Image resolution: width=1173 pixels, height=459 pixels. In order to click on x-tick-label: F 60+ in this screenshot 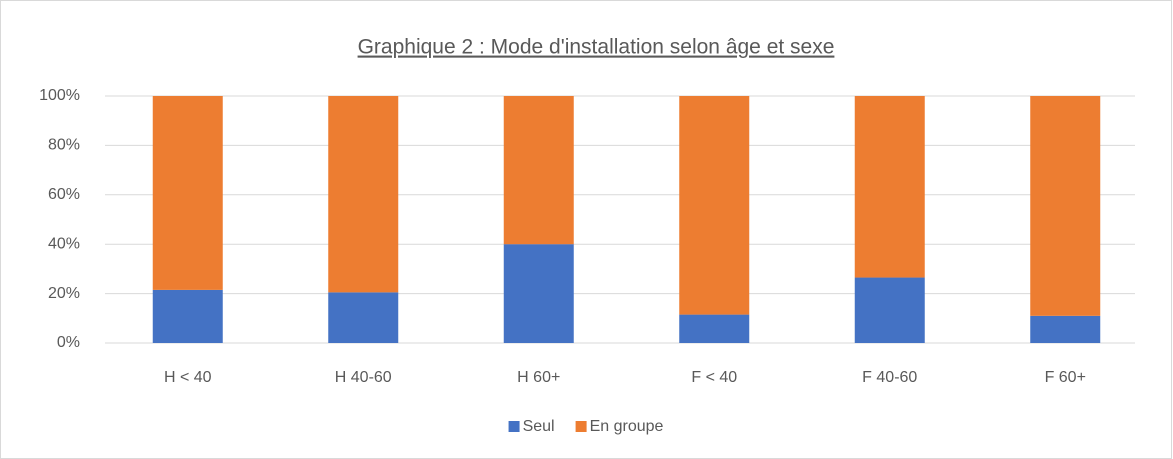, I will do `click(1065, 377)`.